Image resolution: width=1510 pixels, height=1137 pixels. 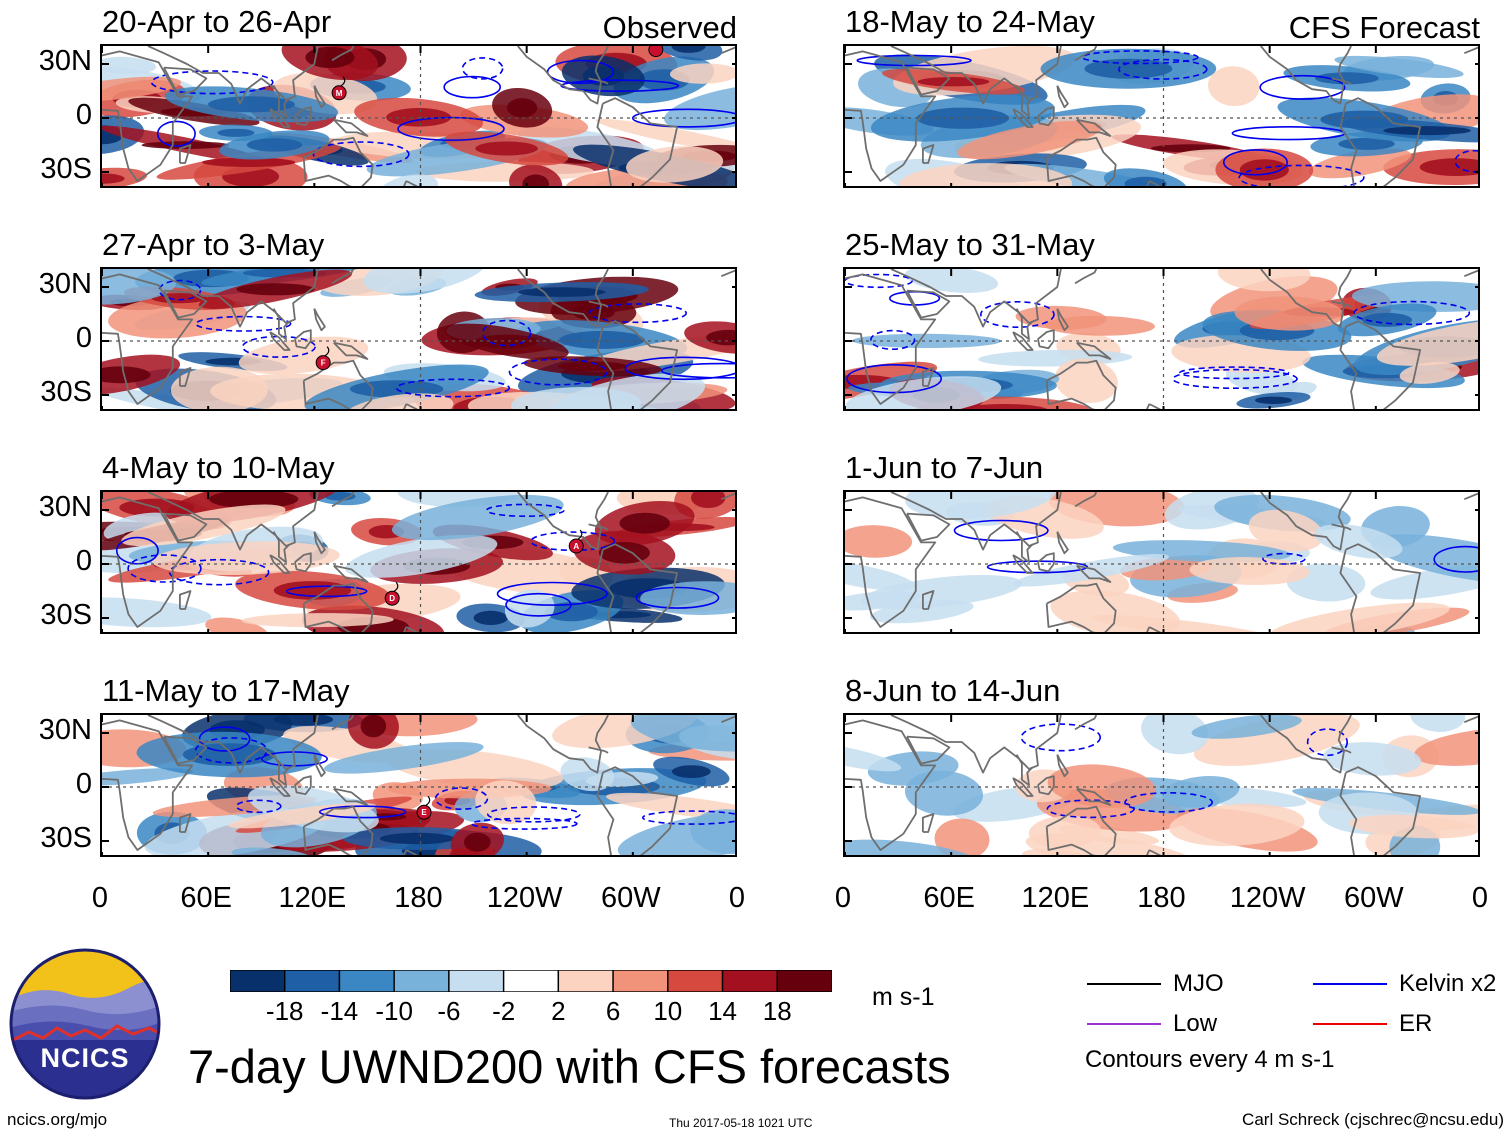 What do you see at coordinates (668, 1011) in the screenshot?
I see `colorbar-tick-label: 10` at bounding box center [668, 1011].